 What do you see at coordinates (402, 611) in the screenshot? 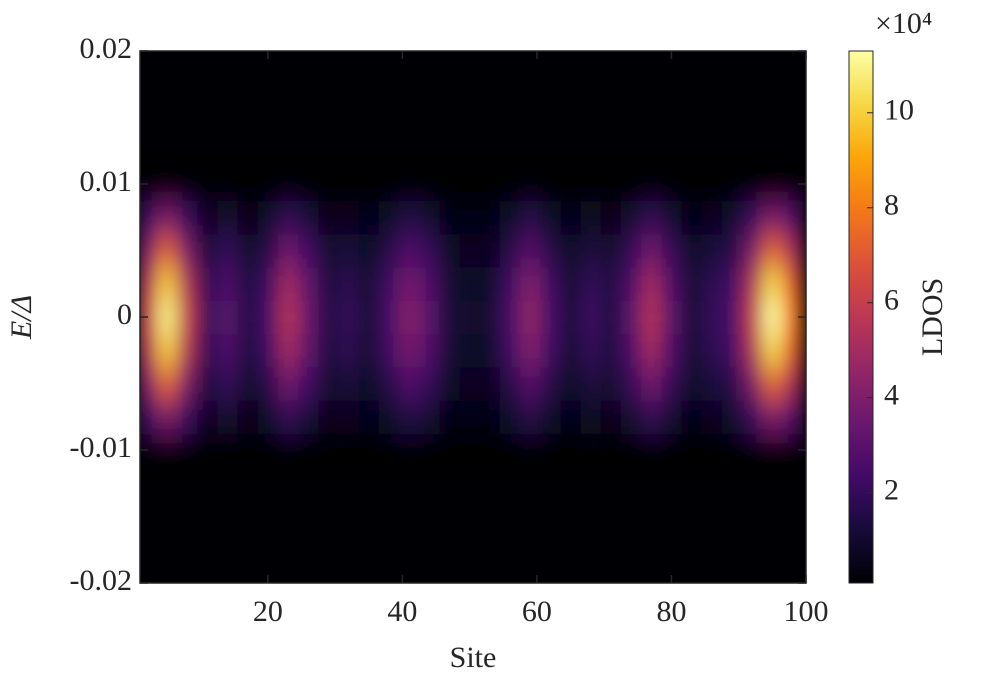
I see `x-tick-label: 40` at bounding box center [402, 611].